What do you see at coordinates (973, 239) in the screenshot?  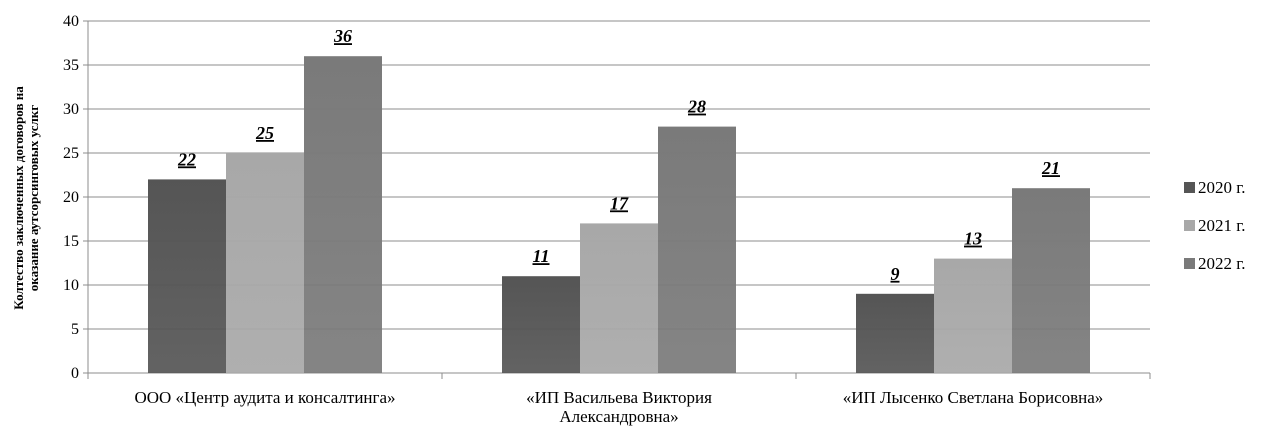 I see `data-label-2-1: 13` at bounding box center [973, 239].